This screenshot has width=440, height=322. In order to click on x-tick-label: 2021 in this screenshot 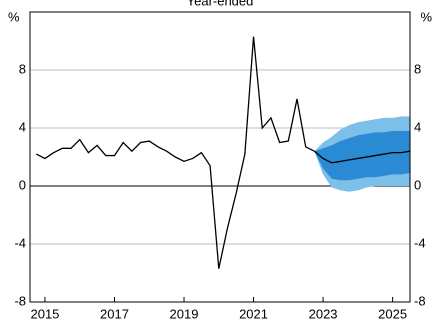, I will do `click(253, 313)`.